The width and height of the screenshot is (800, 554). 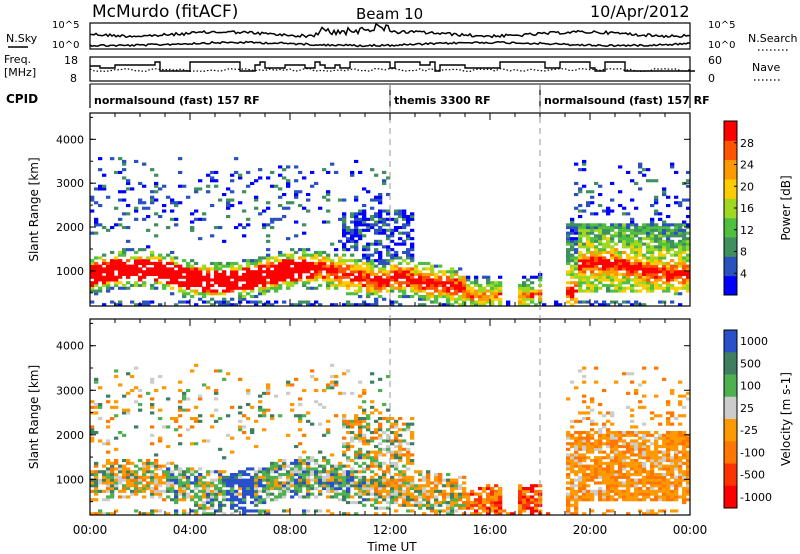 What do you see at coordinates (70, 183) in the screenshot?
I see `y-tick-label: 3000` at bounding box center [70, 183].